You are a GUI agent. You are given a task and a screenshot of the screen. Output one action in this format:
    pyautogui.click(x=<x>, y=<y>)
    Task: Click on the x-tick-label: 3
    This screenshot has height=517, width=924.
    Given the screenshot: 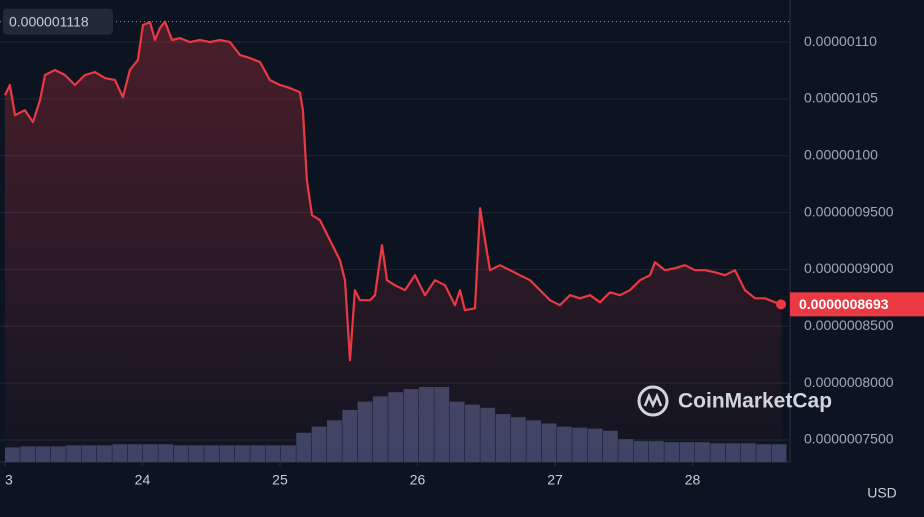 What is the action you would take?
    pyautogui.click(x=9, y=480)
    